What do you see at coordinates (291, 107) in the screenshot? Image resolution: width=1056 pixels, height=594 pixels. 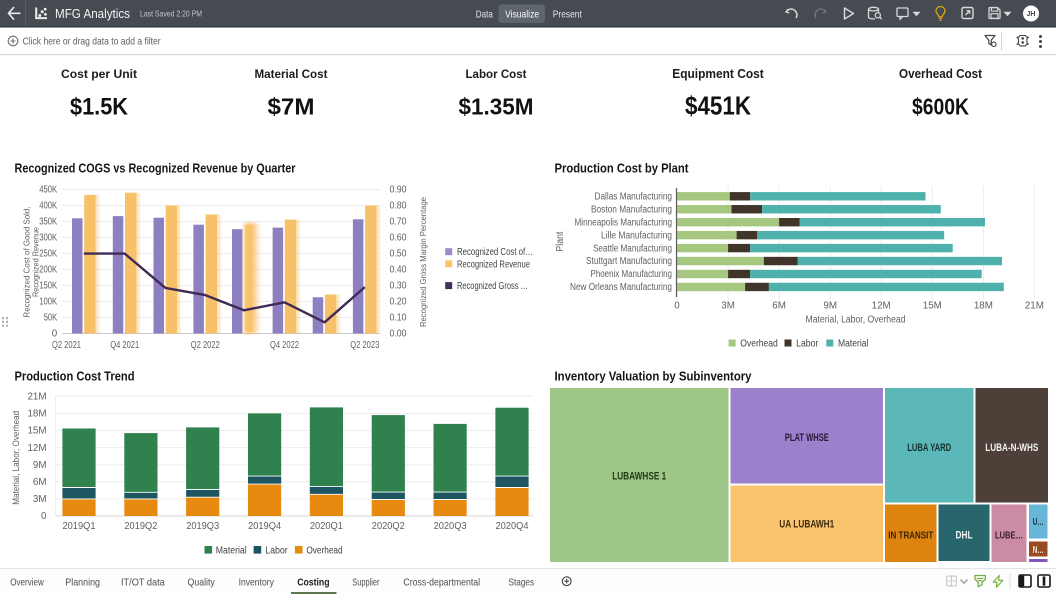 I see `svg-text: $7M` at bounding box center [291, 107].